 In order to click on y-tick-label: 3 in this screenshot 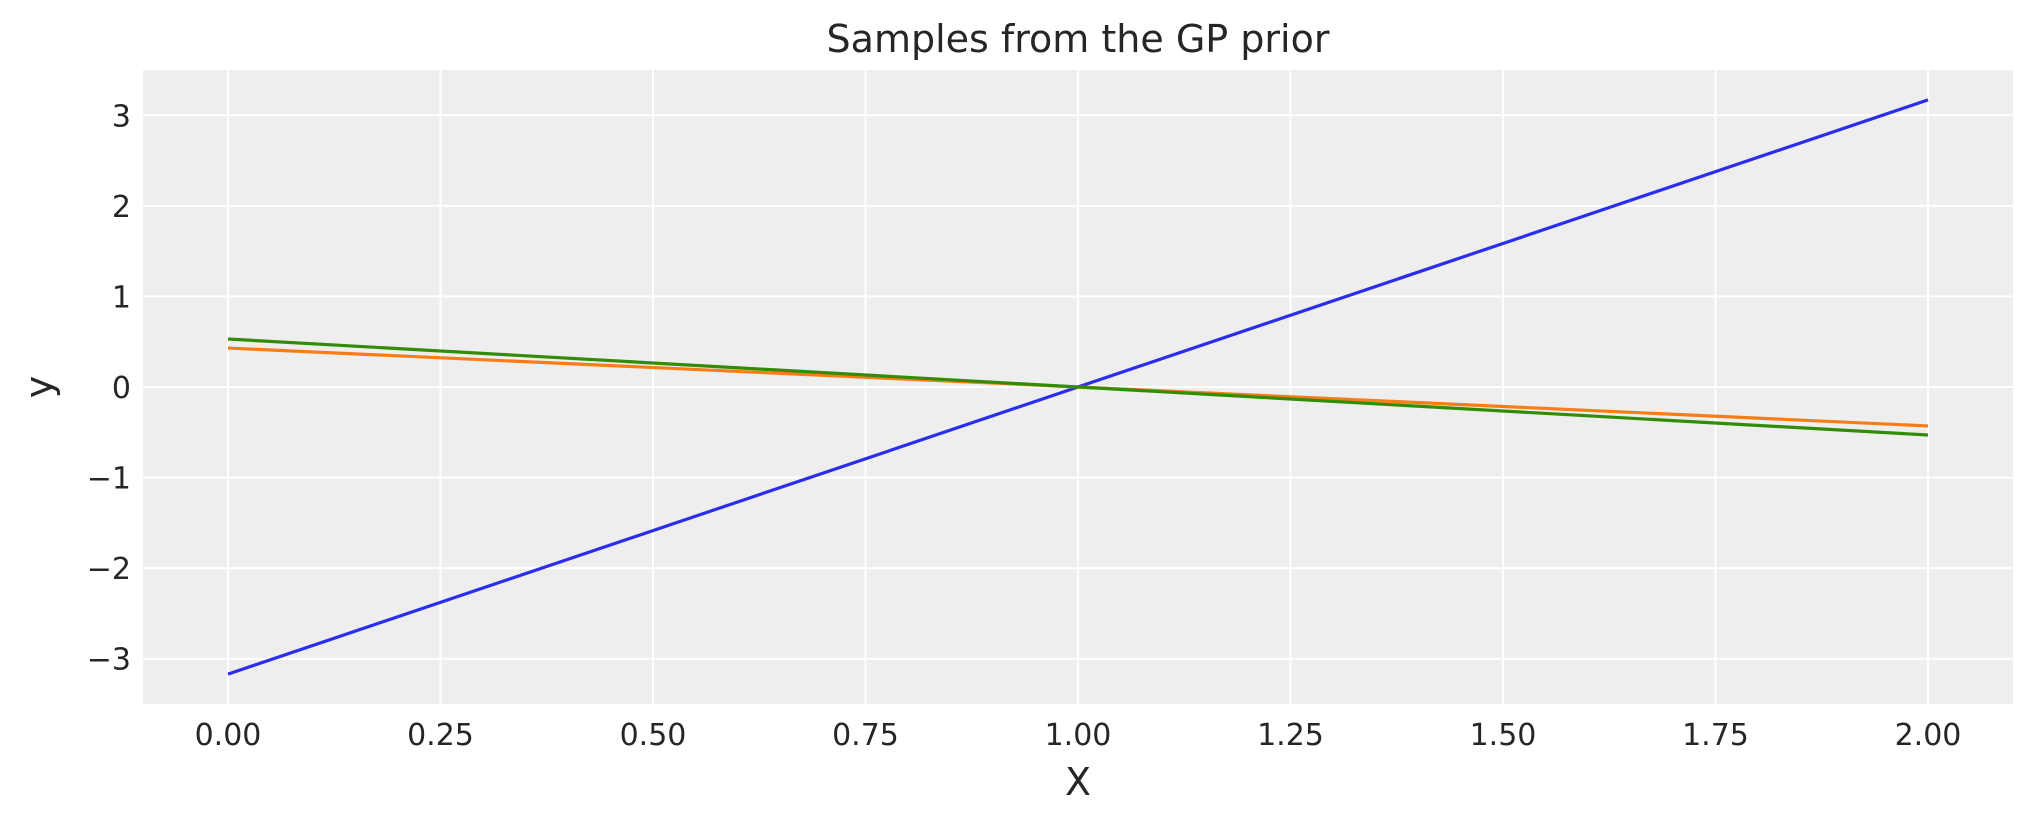, I will do `click(121, 116)`.